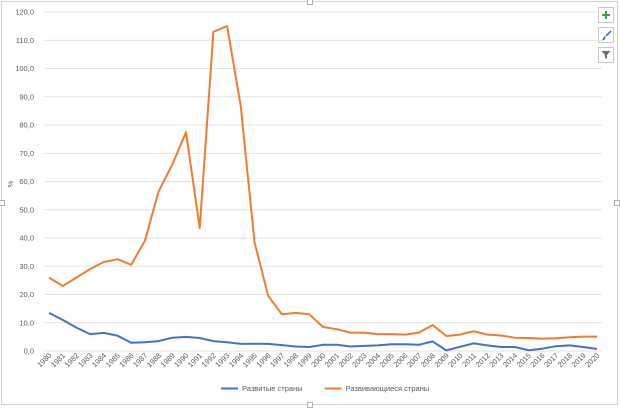  Describe the element at coordinates (26, 125) in the screenshot. I see `y-tick-label: 80,0` at that location.